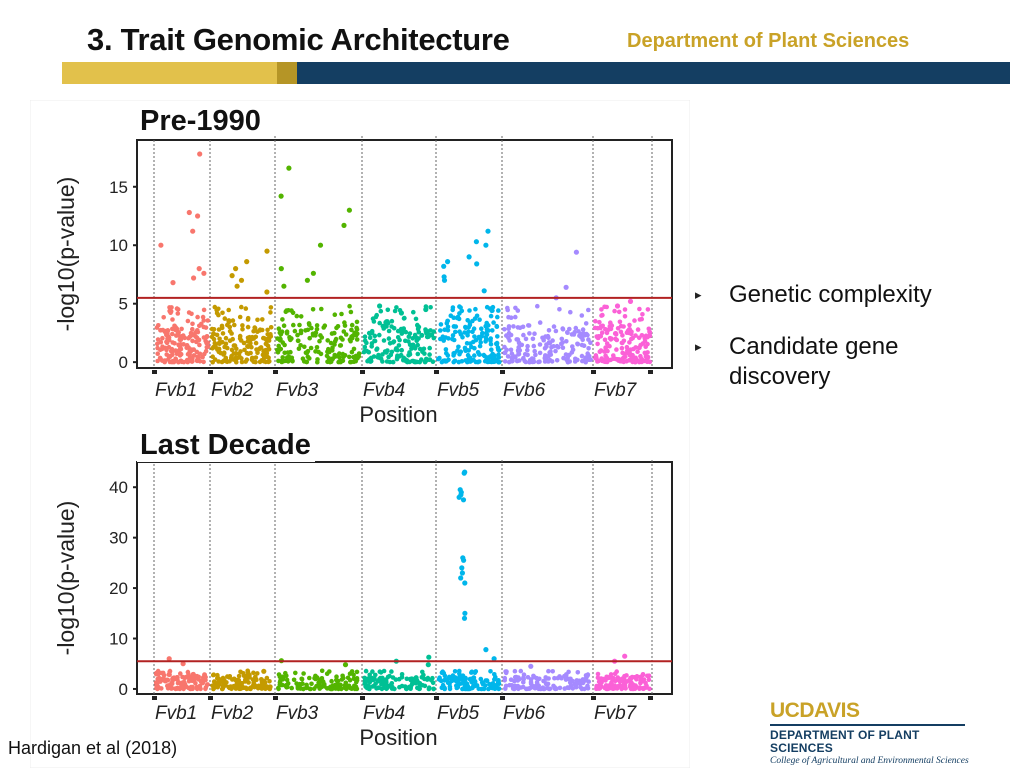 The width and height of the screenshot is (1024, 773). What do you see at coordinates (436, 372) in the screenshot?
I see `x-tick` at bounding box center [436, 372].